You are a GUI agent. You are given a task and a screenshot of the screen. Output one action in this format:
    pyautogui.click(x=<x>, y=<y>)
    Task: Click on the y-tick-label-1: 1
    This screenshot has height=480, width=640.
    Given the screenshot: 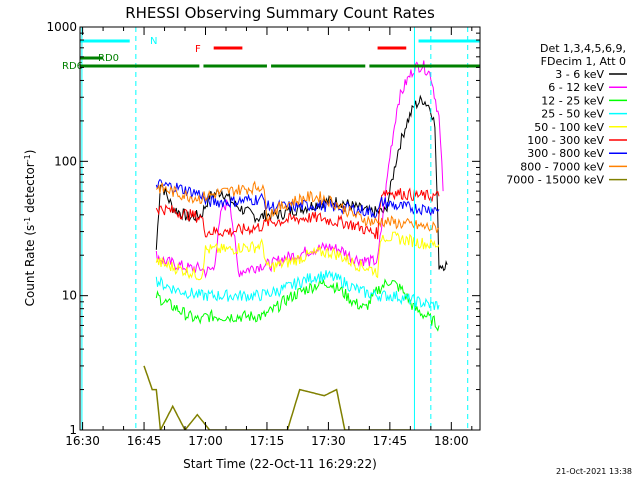 What is the action you would take?
    pyautogui.click(x=73, y=430)
    